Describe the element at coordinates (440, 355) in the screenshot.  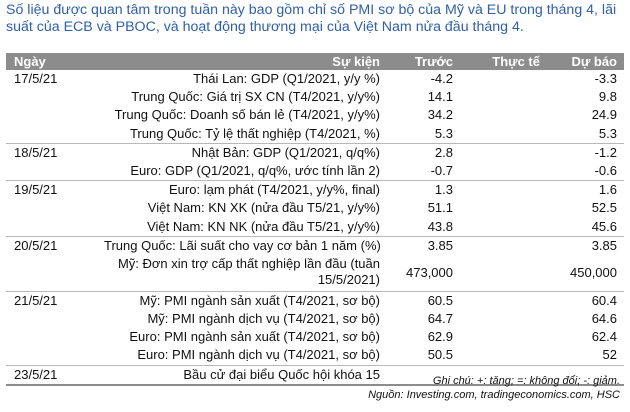
I see `row-previous: 50.5` at that location.